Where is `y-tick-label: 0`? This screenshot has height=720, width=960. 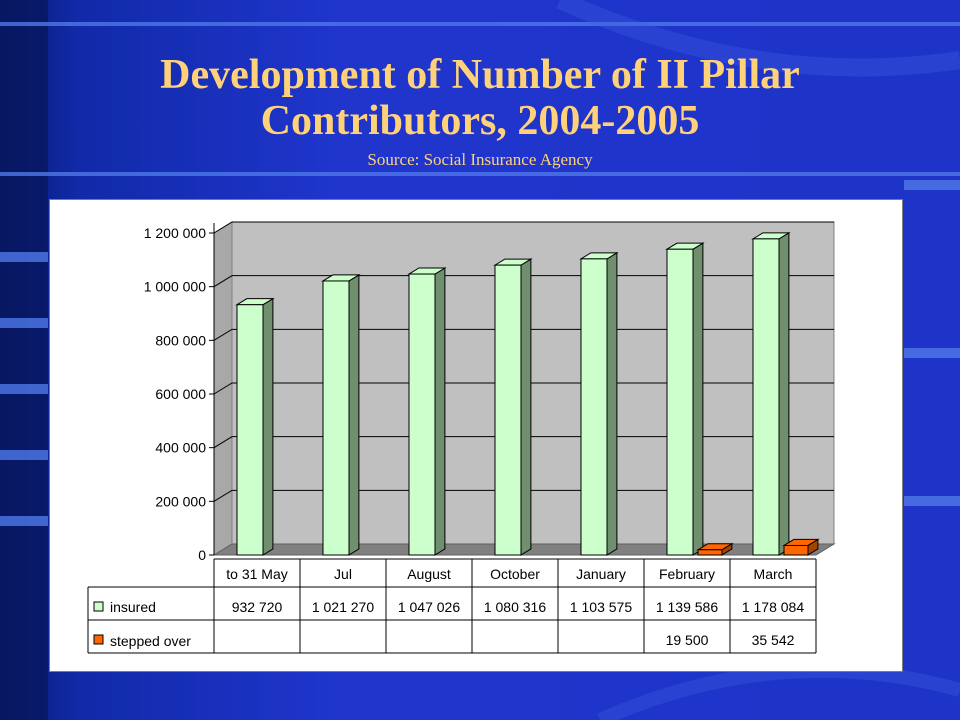 y-tick-label: 0 is located at coordinates (202, 555).